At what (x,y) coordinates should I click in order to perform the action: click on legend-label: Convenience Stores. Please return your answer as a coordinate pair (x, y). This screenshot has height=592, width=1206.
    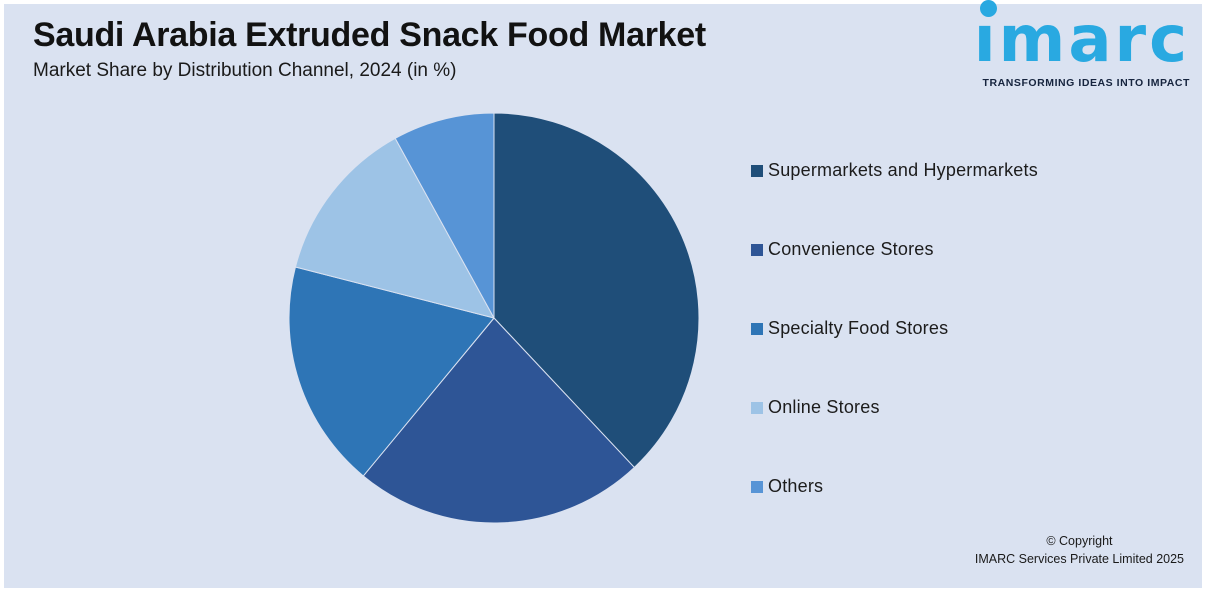
    Looking at the image, I should click on (851, 249).